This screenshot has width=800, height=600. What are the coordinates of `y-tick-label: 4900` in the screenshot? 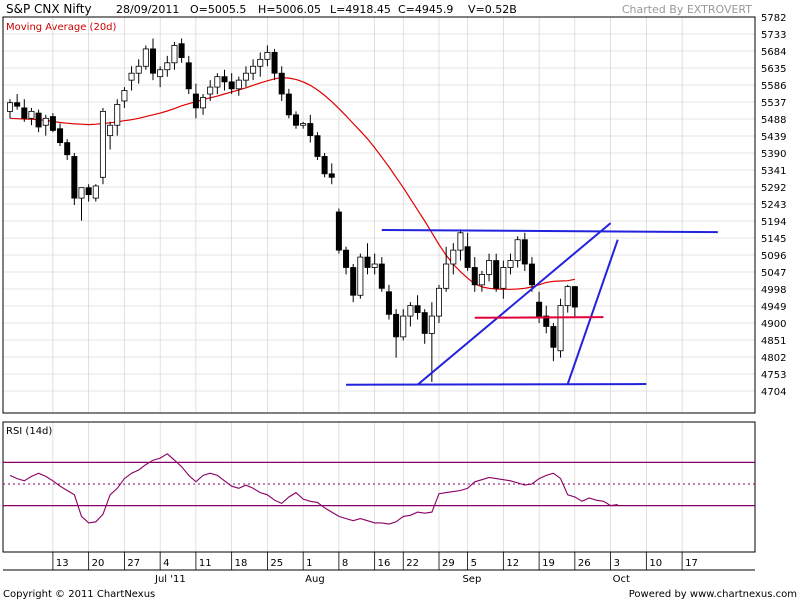 It's located at (773, 324).